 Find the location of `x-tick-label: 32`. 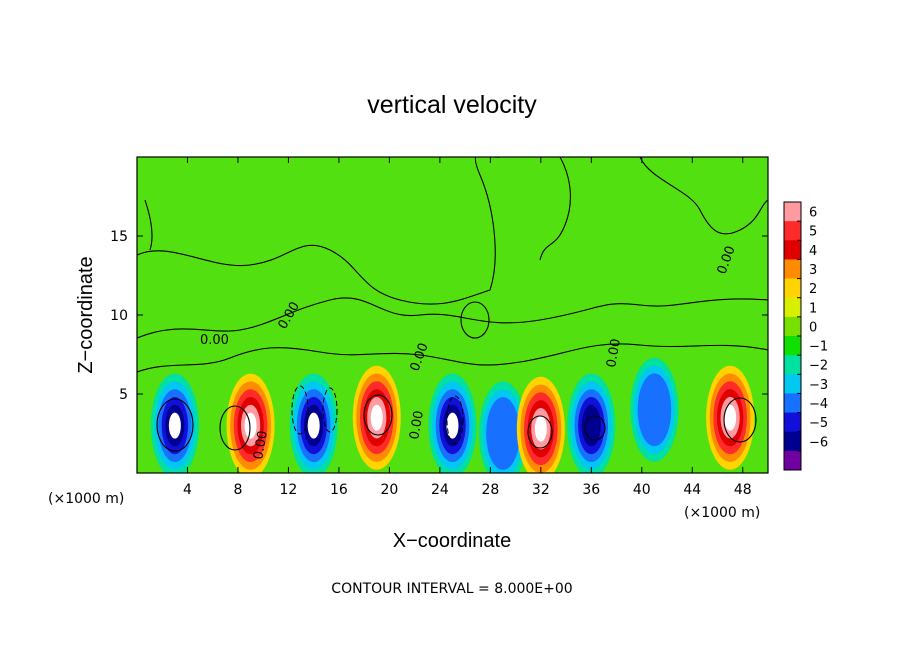

x-tick-label: 32 is located at coordinates (541, 490).